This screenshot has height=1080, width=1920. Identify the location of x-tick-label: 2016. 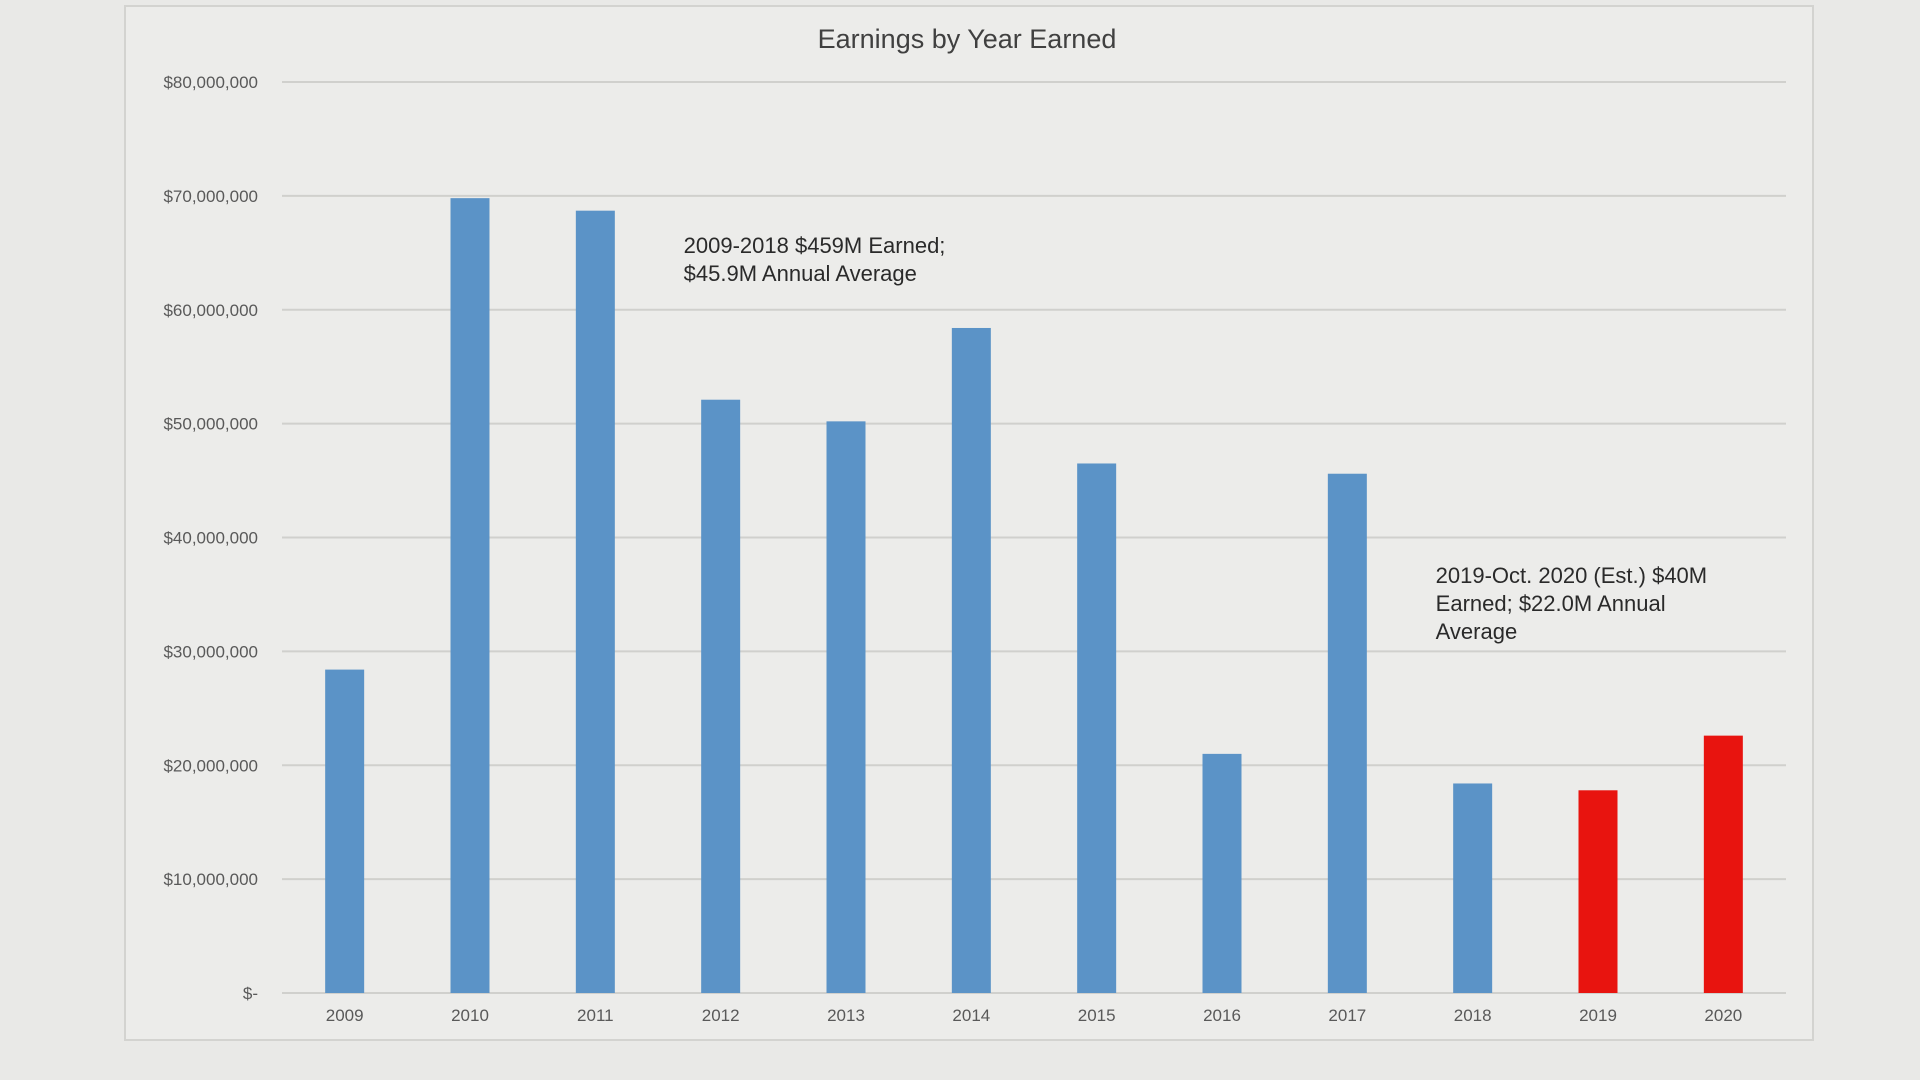
(1222, 1015).